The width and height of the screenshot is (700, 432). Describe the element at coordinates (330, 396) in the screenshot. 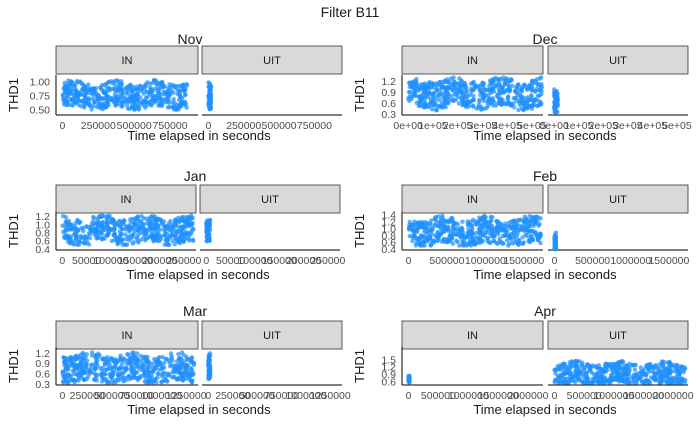

I see `x-tick-label: 1250000` at that location.